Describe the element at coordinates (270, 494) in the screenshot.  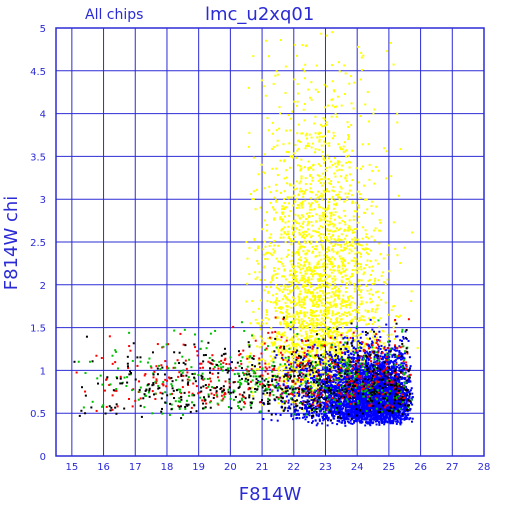
I see `x-axis-label: F814W` at that location.